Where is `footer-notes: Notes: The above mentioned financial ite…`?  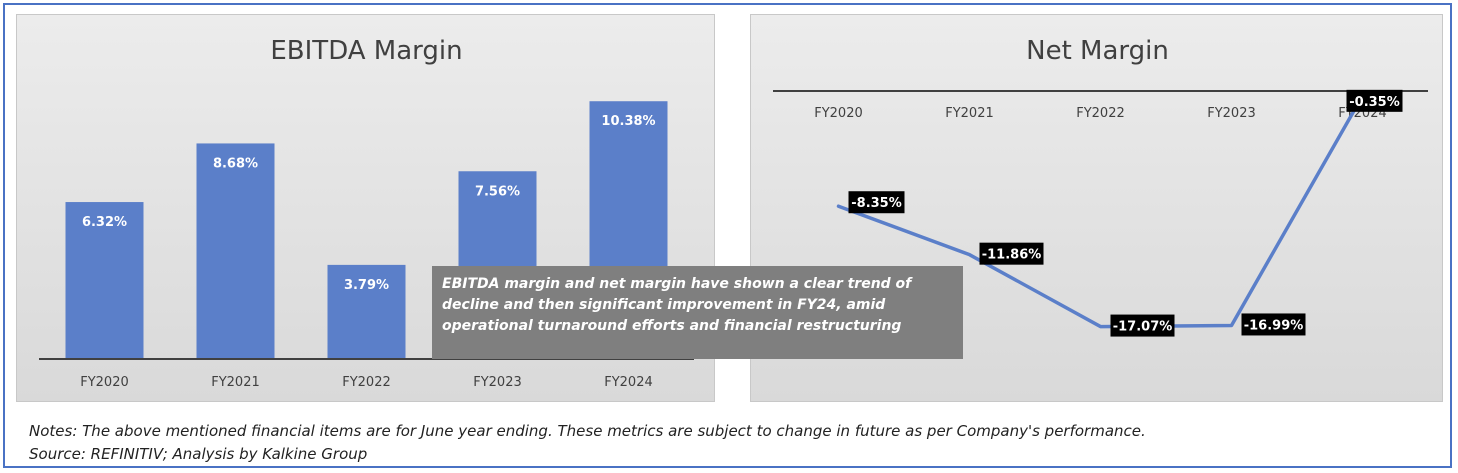 footer-notes: Notes: The above mentioned financial ite… is located at coordinates (729, 443).